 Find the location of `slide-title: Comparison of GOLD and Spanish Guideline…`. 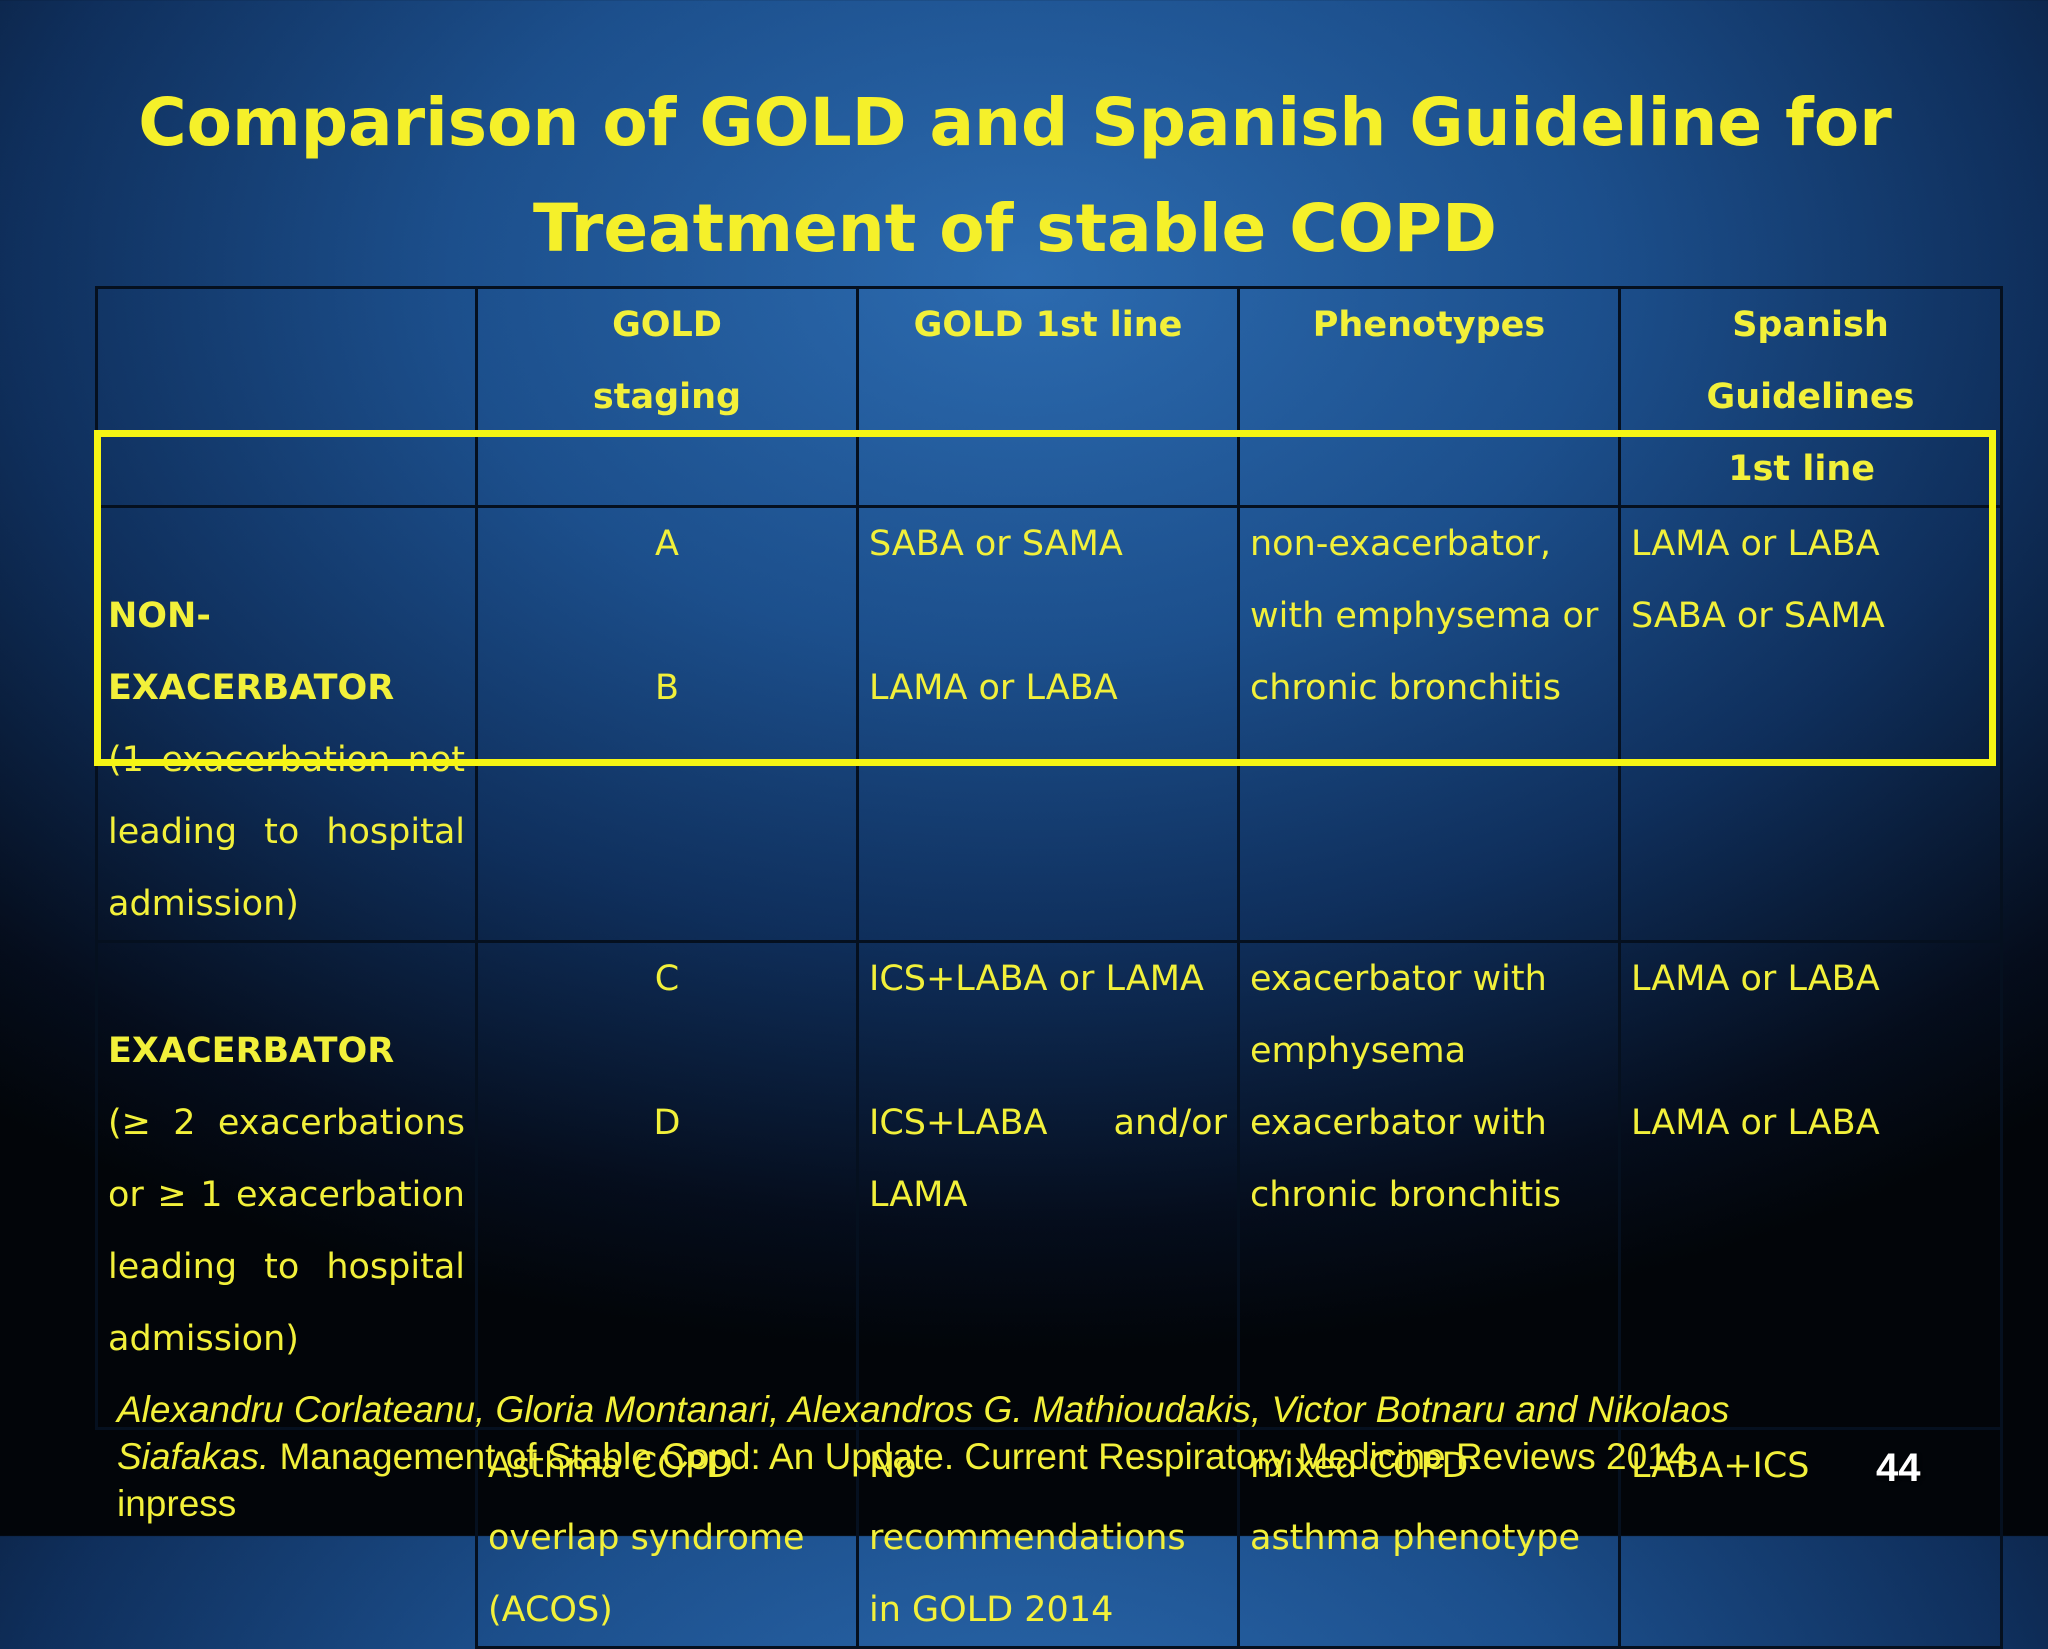

slide-title: Comparison of GOLD and Spanish Guideline… is located at coordinates (1015, 176).